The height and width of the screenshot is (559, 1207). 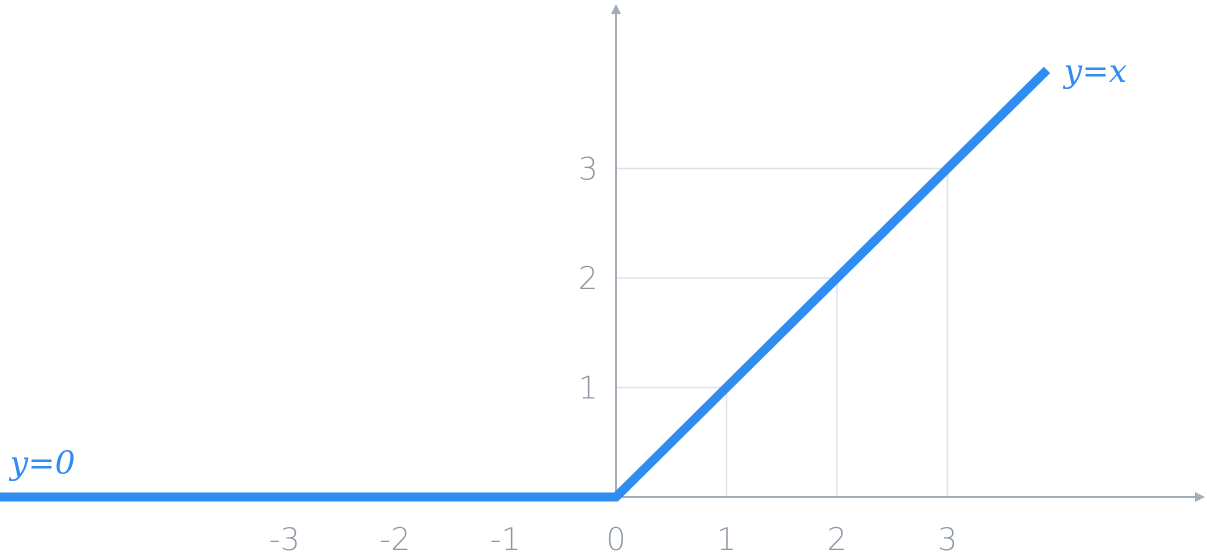 I want to click on x-tick-label: -1, so click(x=505, y=540).